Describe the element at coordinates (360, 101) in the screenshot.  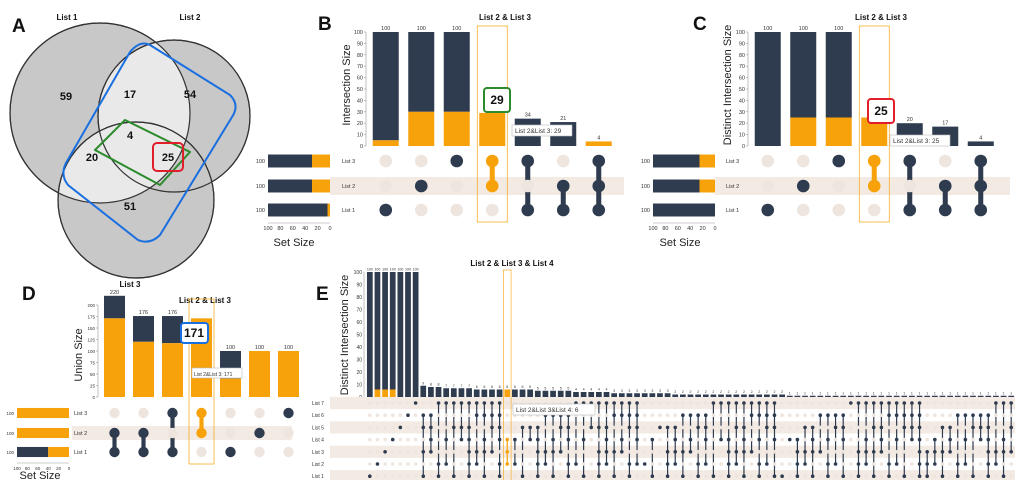
I see `panel-b-y-tick-label: 40` at that location.